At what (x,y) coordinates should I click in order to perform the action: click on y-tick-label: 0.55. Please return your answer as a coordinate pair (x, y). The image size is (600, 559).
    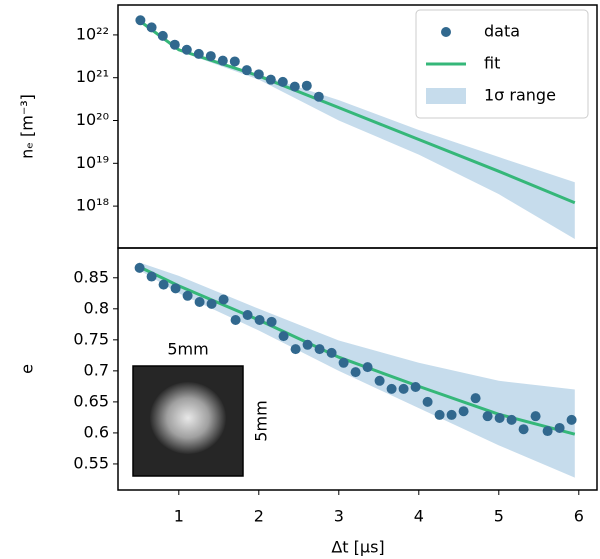
    Looking at the image, I should click on (91, 462).